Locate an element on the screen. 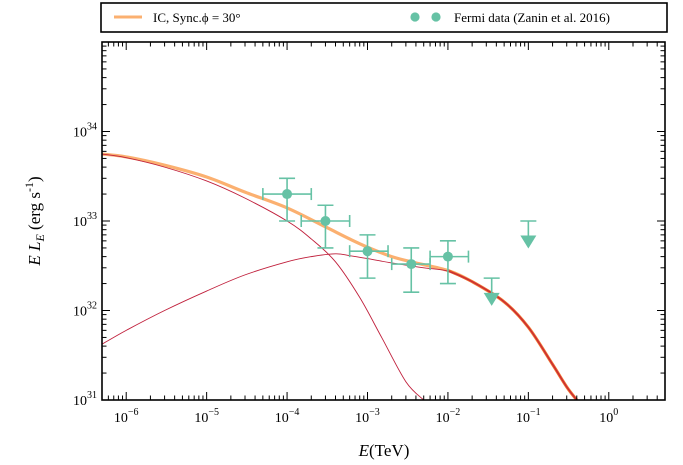 This screenshot has width=683, height=465. y-axis-title: E LE (erg s-1) is located at coordinates (34, 221).